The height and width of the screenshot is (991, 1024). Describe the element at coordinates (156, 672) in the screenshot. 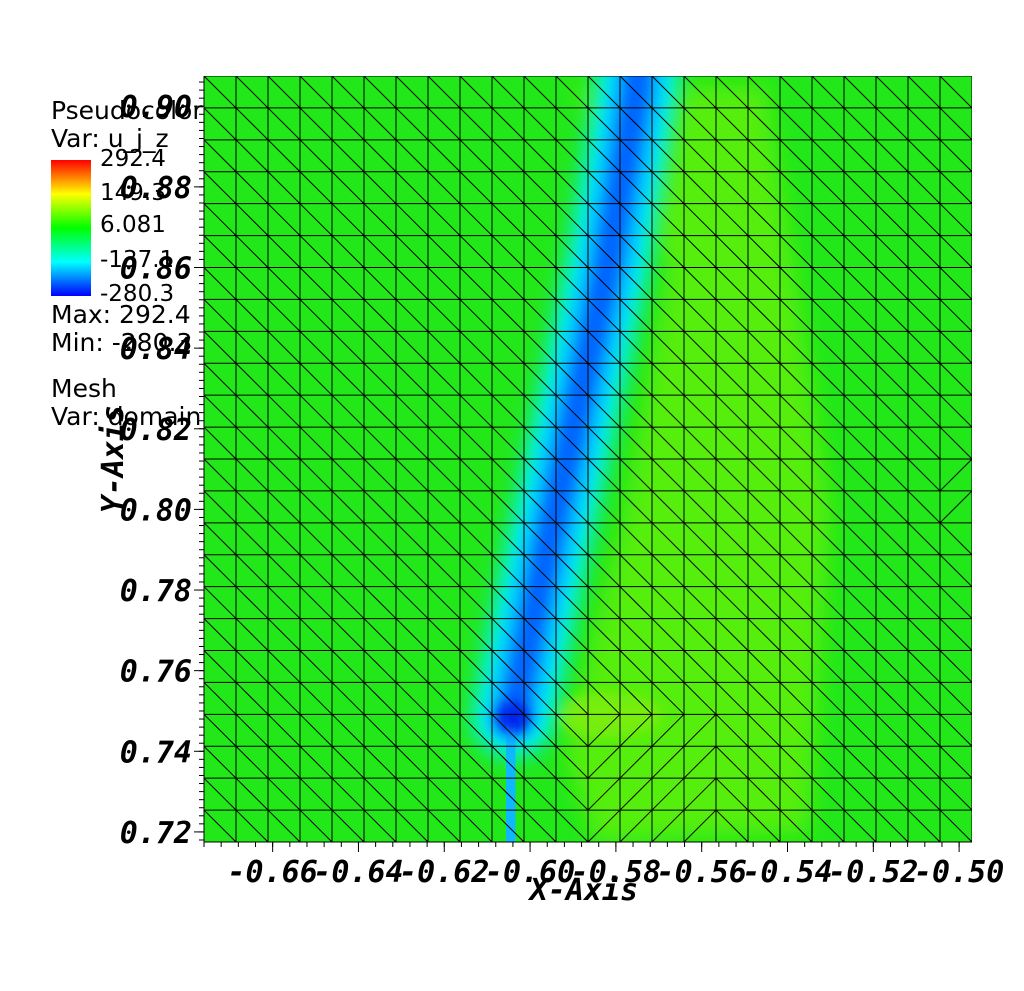

I see `y-tick-label: 0.76` at that location.